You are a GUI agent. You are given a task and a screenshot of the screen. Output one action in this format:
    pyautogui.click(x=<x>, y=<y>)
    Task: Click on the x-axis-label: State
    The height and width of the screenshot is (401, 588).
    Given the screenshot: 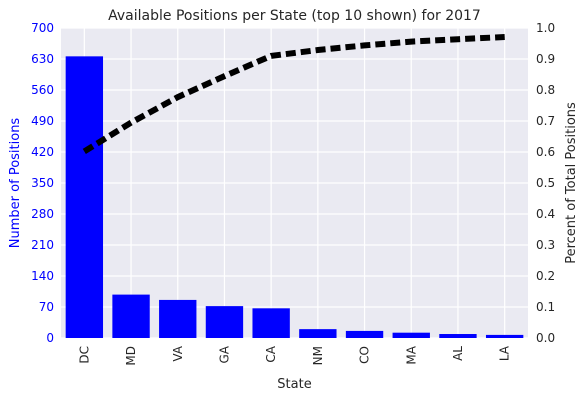 What is the action you would take?
    pyautogui.click(x=294, y=384)
    